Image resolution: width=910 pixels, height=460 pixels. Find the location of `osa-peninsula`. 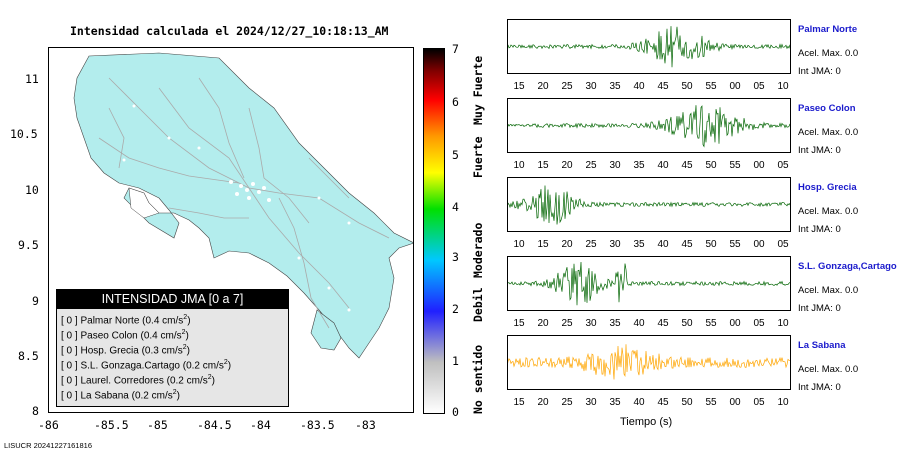

osa-peninsula is located at coordinates (326, 330).